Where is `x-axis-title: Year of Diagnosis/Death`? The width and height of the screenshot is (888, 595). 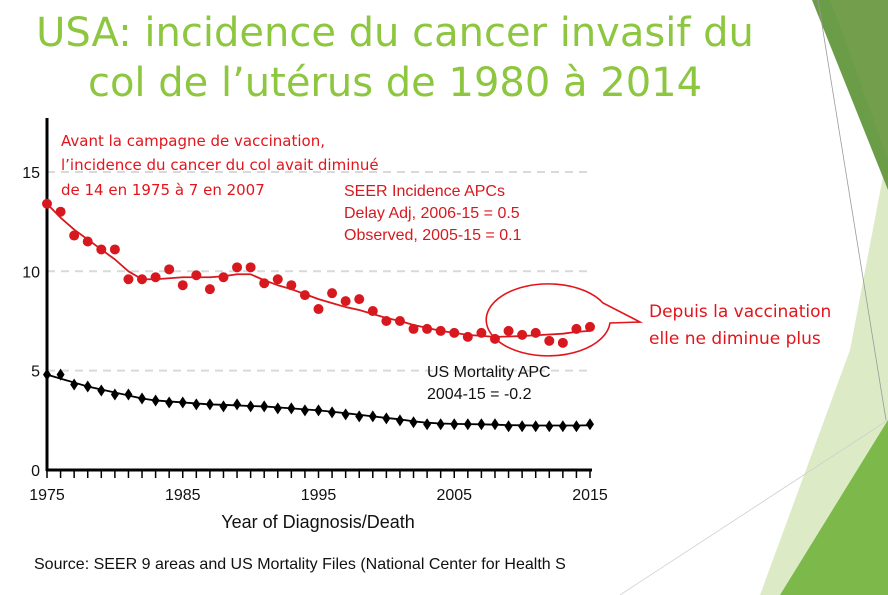 x-axis-title: Year of Diagnosis/Death is located at coordinates (317, 522).